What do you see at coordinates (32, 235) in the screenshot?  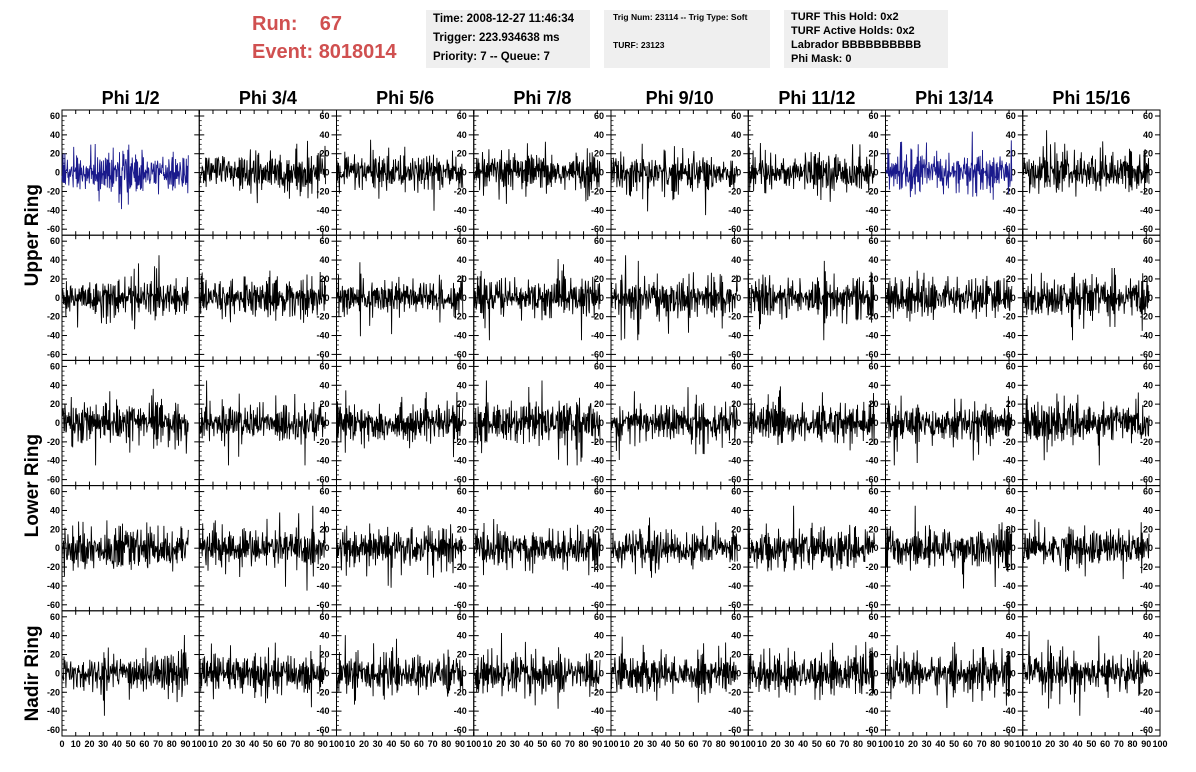 I see `row-label: Upper Ring` at bounding box center [32, 235].